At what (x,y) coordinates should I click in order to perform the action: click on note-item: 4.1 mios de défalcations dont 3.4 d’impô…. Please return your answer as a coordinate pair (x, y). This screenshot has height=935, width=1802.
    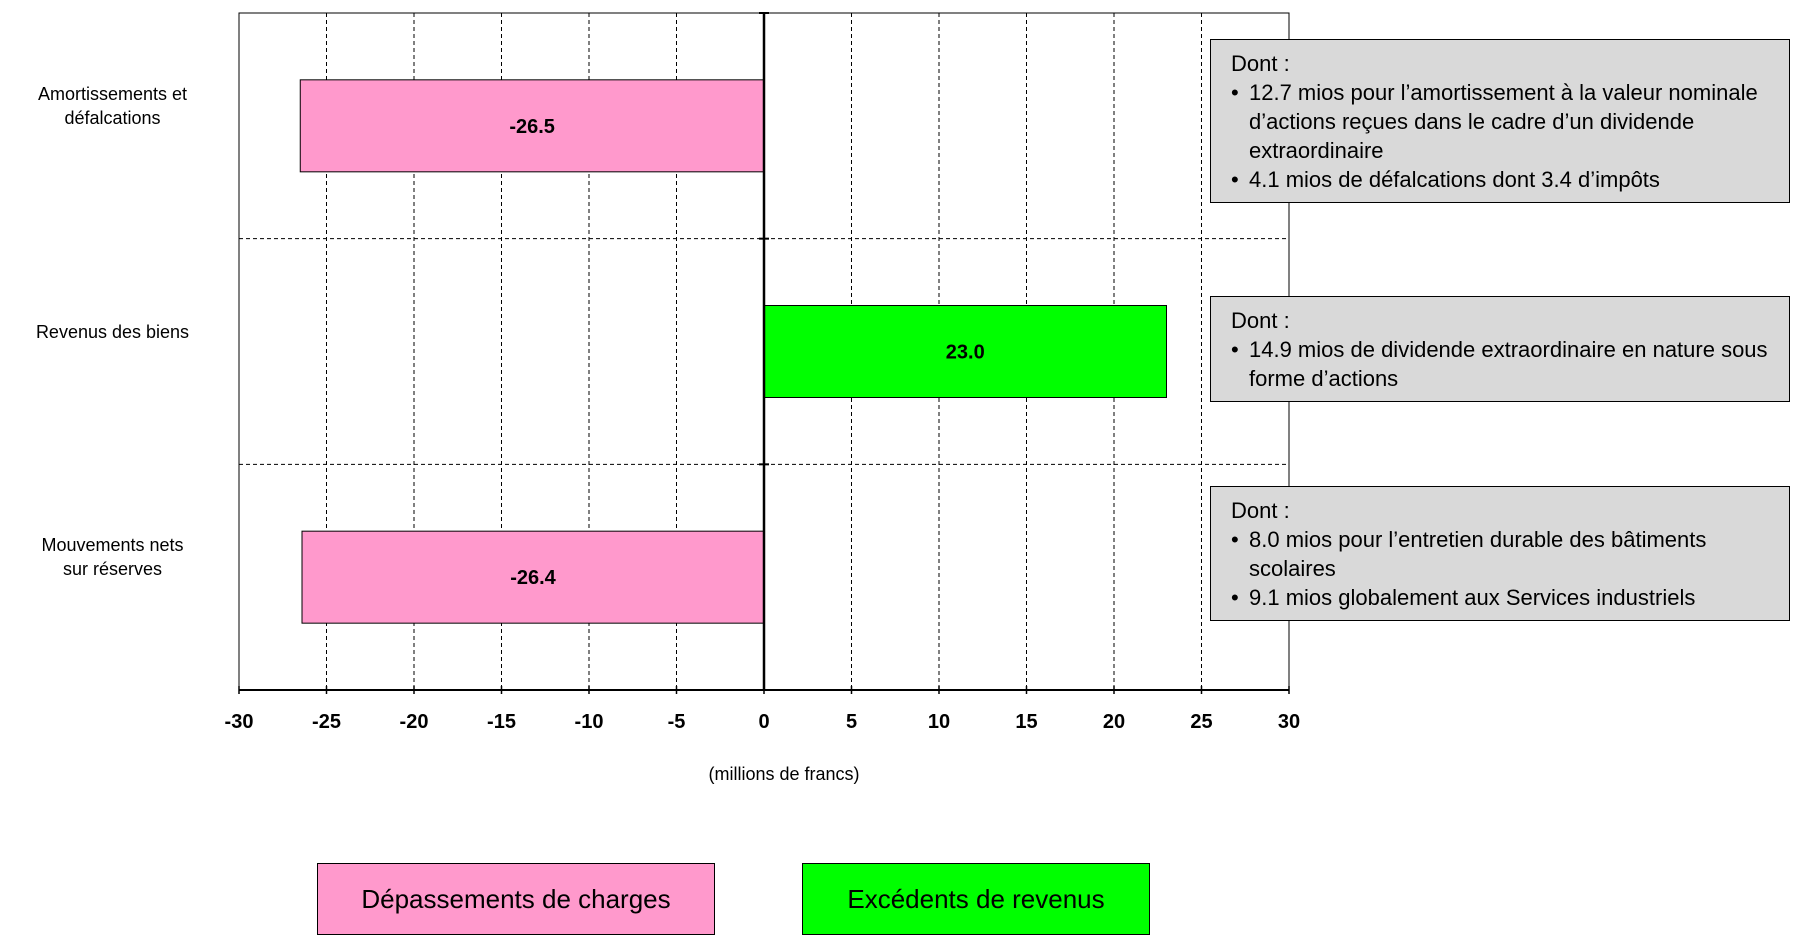
    Looking at the image, I should click on (1502, 179).